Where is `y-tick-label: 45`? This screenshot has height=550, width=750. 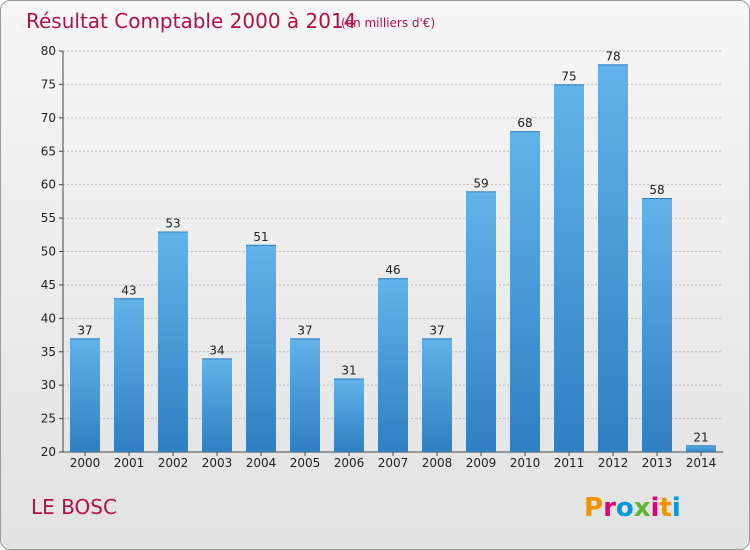 y-tick-label: 45 is located at coordinates (48, 285).